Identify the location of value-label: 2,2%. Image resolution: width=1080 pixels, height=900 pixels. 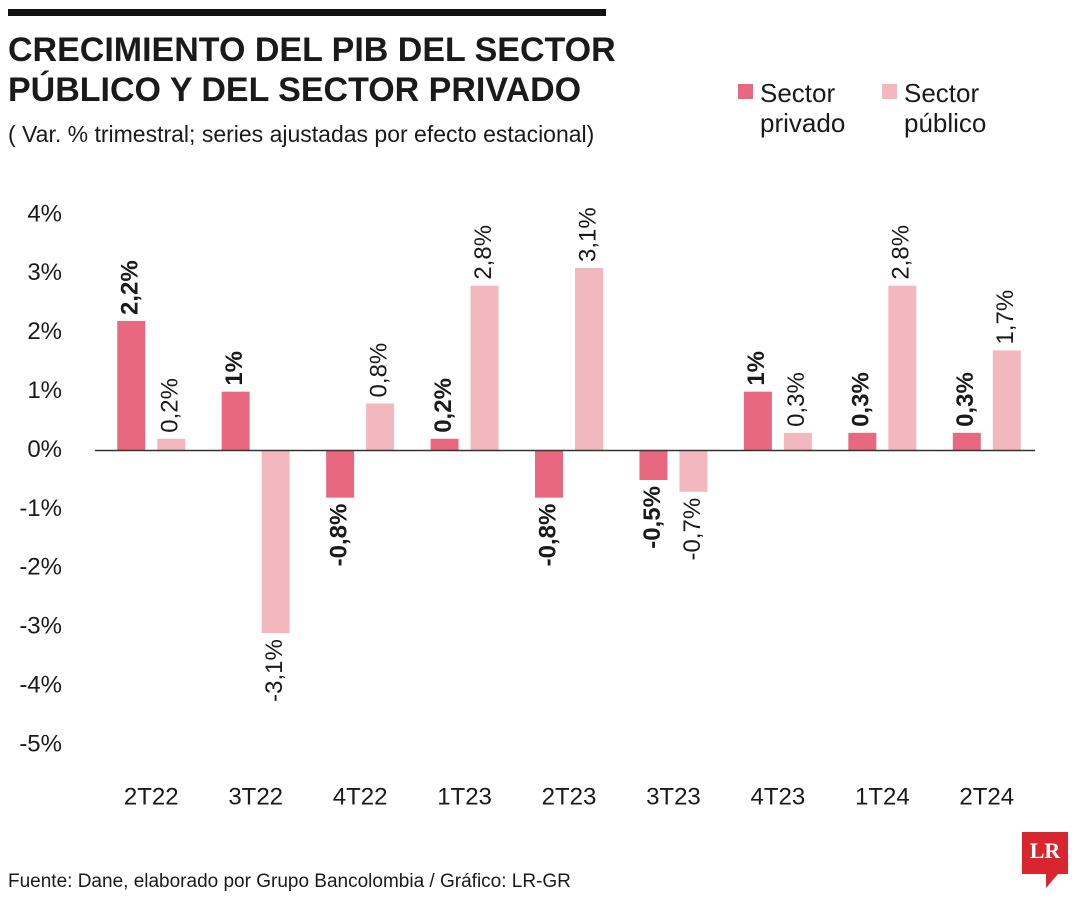
(130, 287).